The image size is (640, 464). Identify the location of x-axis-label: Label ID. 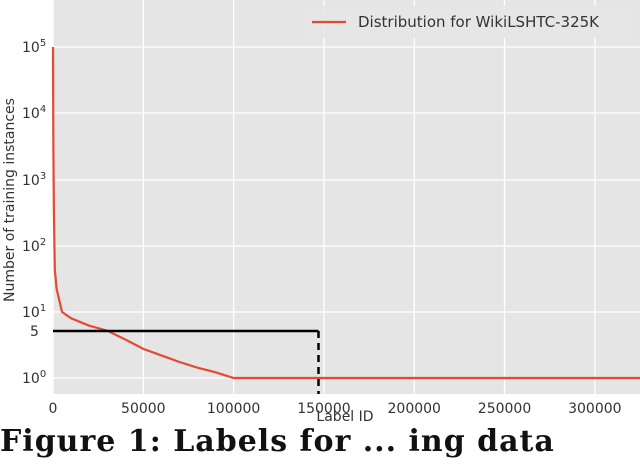
(344, 416).